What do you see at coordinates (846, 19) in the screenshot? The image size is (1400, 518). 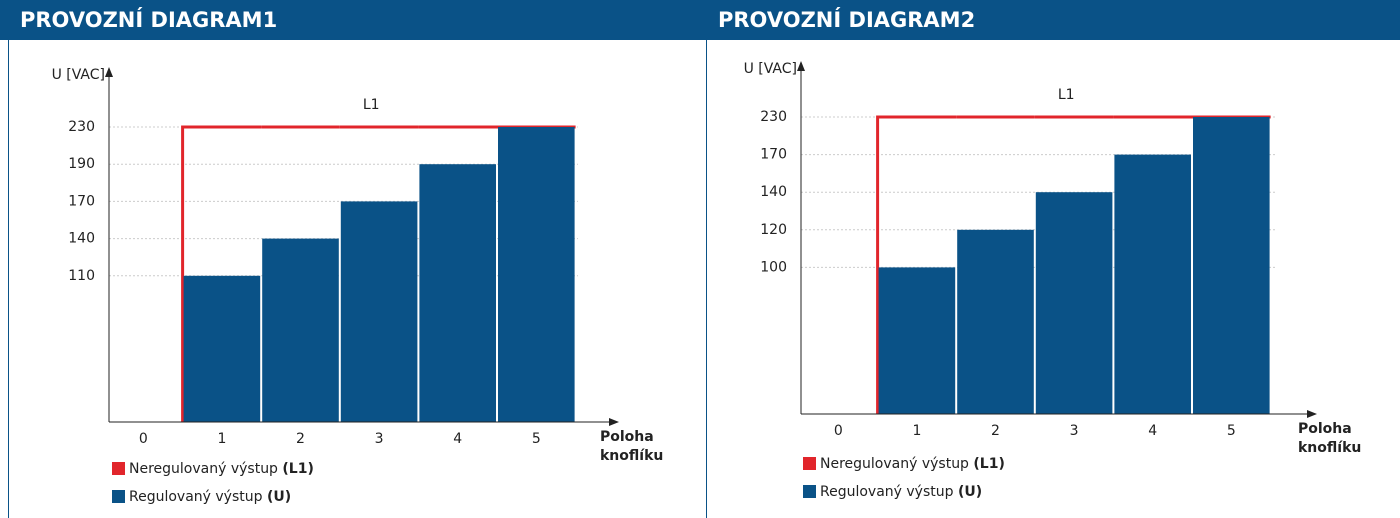 I see `panel-title: PROVOZNÍ DIAGRAM2` at bounding box center [846, 19].